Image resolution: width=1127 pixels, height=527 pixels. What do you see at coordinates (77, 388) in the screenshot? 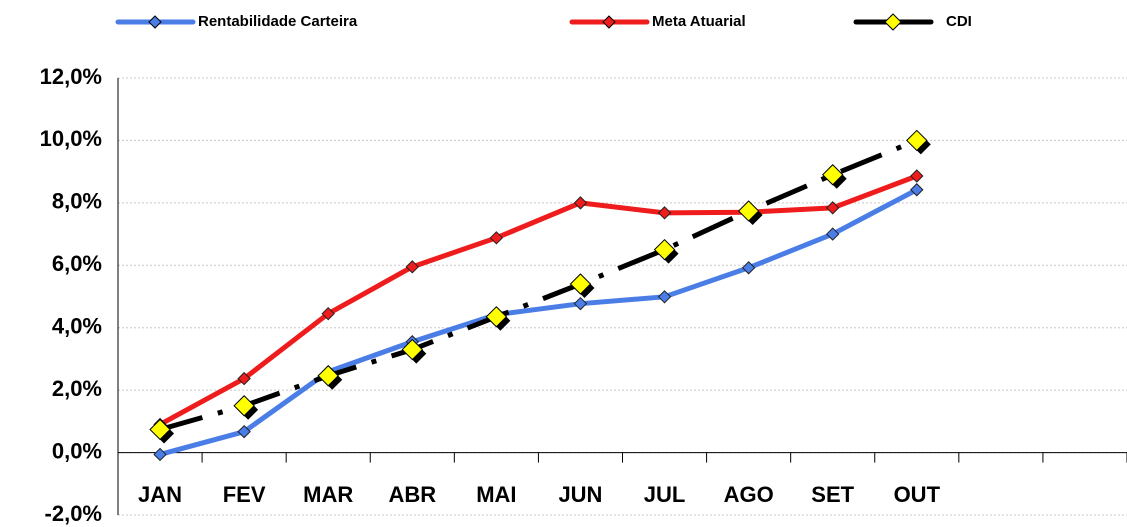
I see `y-tick-label: 2,0%` at bounding box center [77, 388].